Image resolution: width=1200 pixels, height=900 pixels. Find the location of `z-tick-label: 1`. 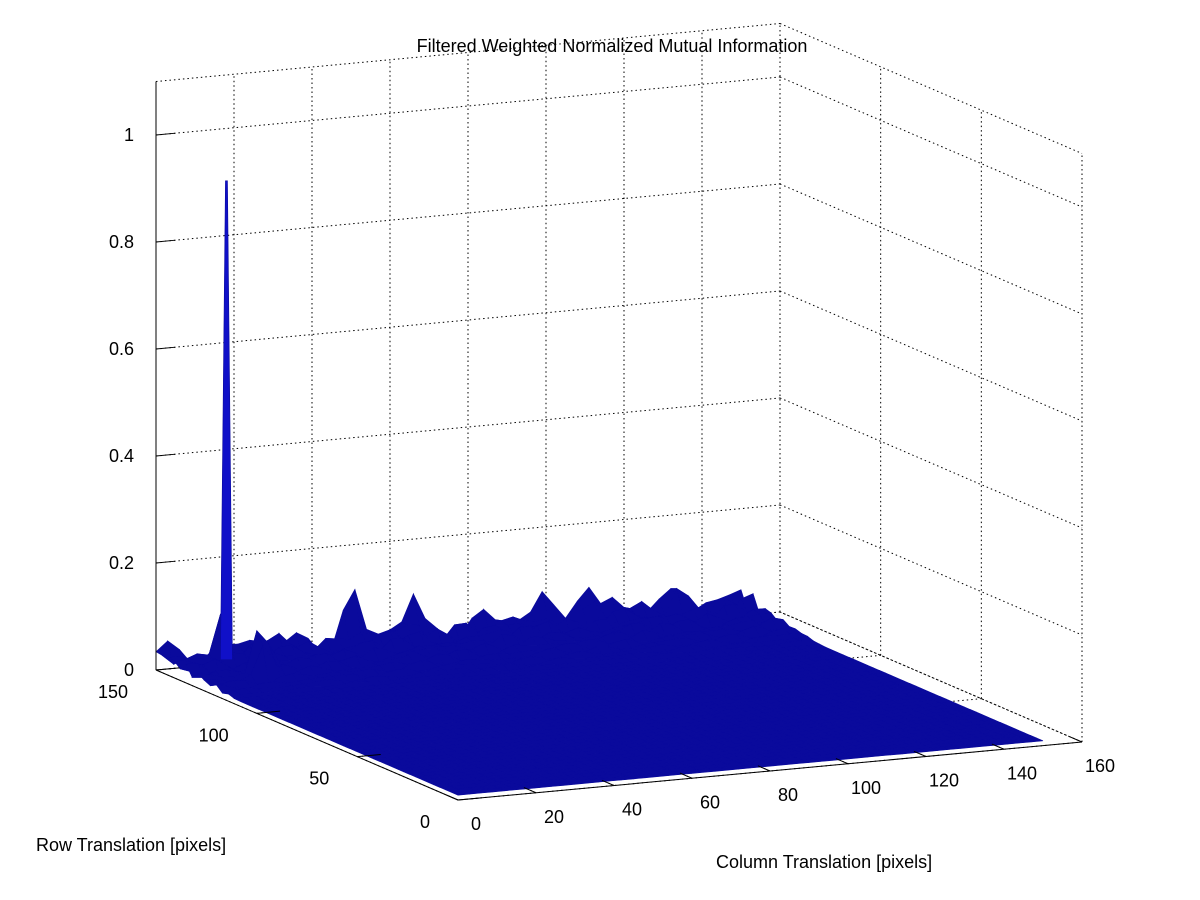

z-tick-label: 1 is located at coordinates (129, 135).